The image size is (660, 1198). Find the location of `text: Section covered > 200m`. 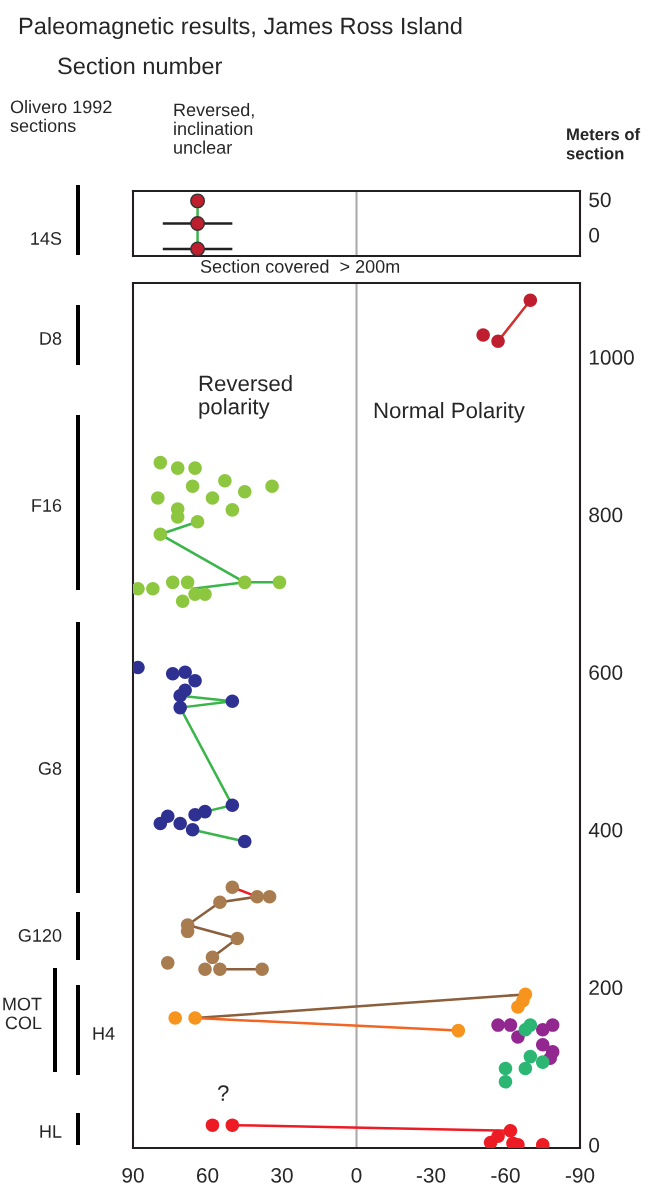

text: Section covered > 200m is located at coordinates (300, 266).